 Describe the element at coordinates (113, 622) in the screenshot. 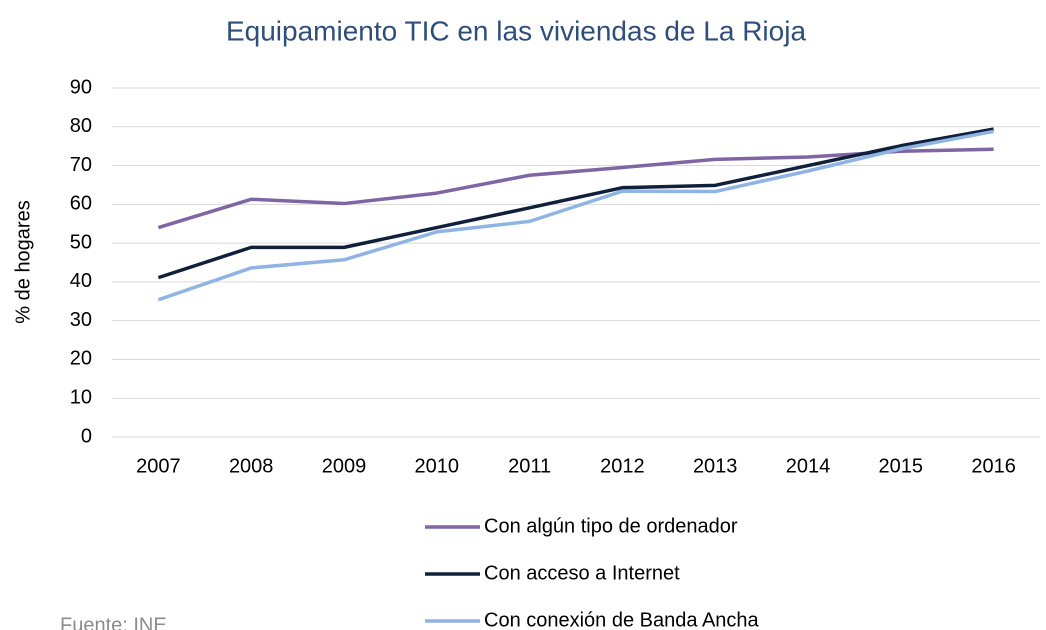

I see `source-note: Fuente: INE` at that location.